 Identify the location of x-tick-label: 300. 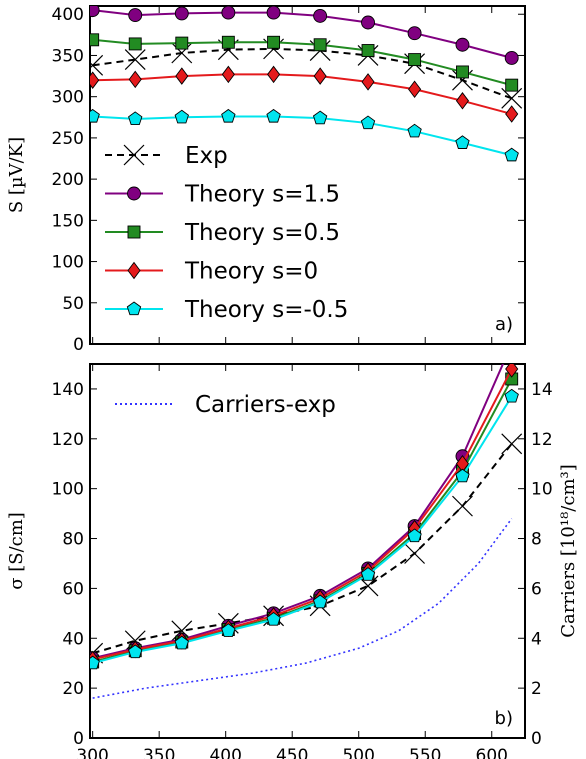
(92, 752).